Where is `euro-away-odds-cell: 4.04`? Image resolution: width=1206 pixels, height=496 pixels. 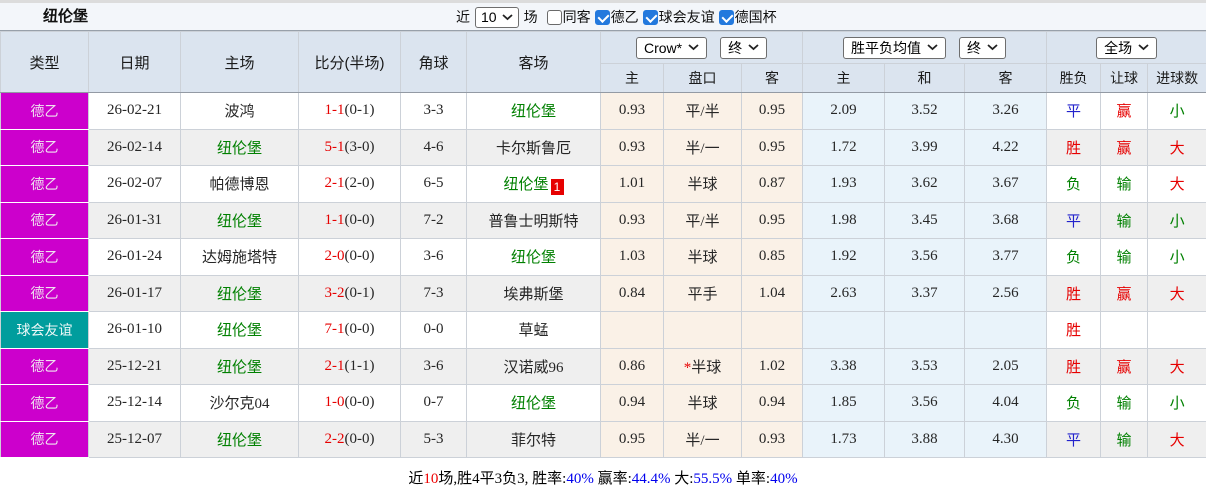
euro-away-odds-cell: 4.04 is located at coordinates (1006, 403).